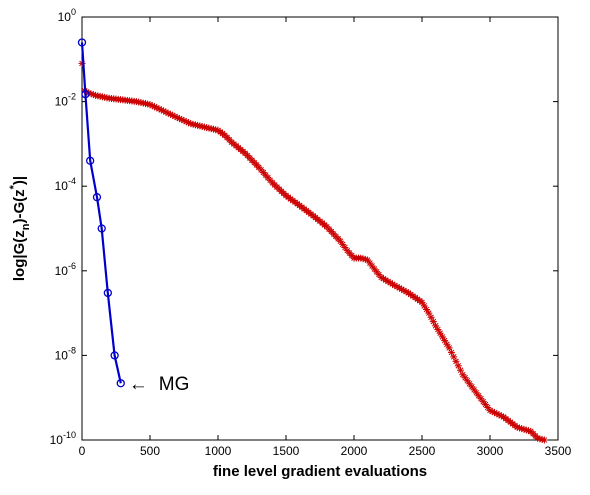 This screenshot has height=495, width=590. Describe the element at coordinates (558, 451) in the screenshot. I see `x-tick-label: 3500` at that location.